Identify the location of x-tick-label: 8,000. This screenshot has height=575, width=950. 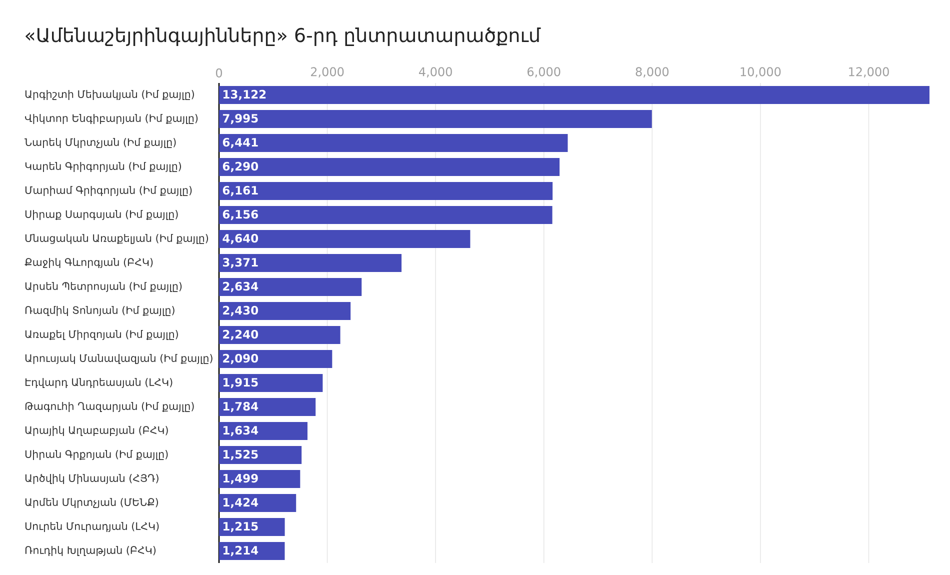
(652, 72).